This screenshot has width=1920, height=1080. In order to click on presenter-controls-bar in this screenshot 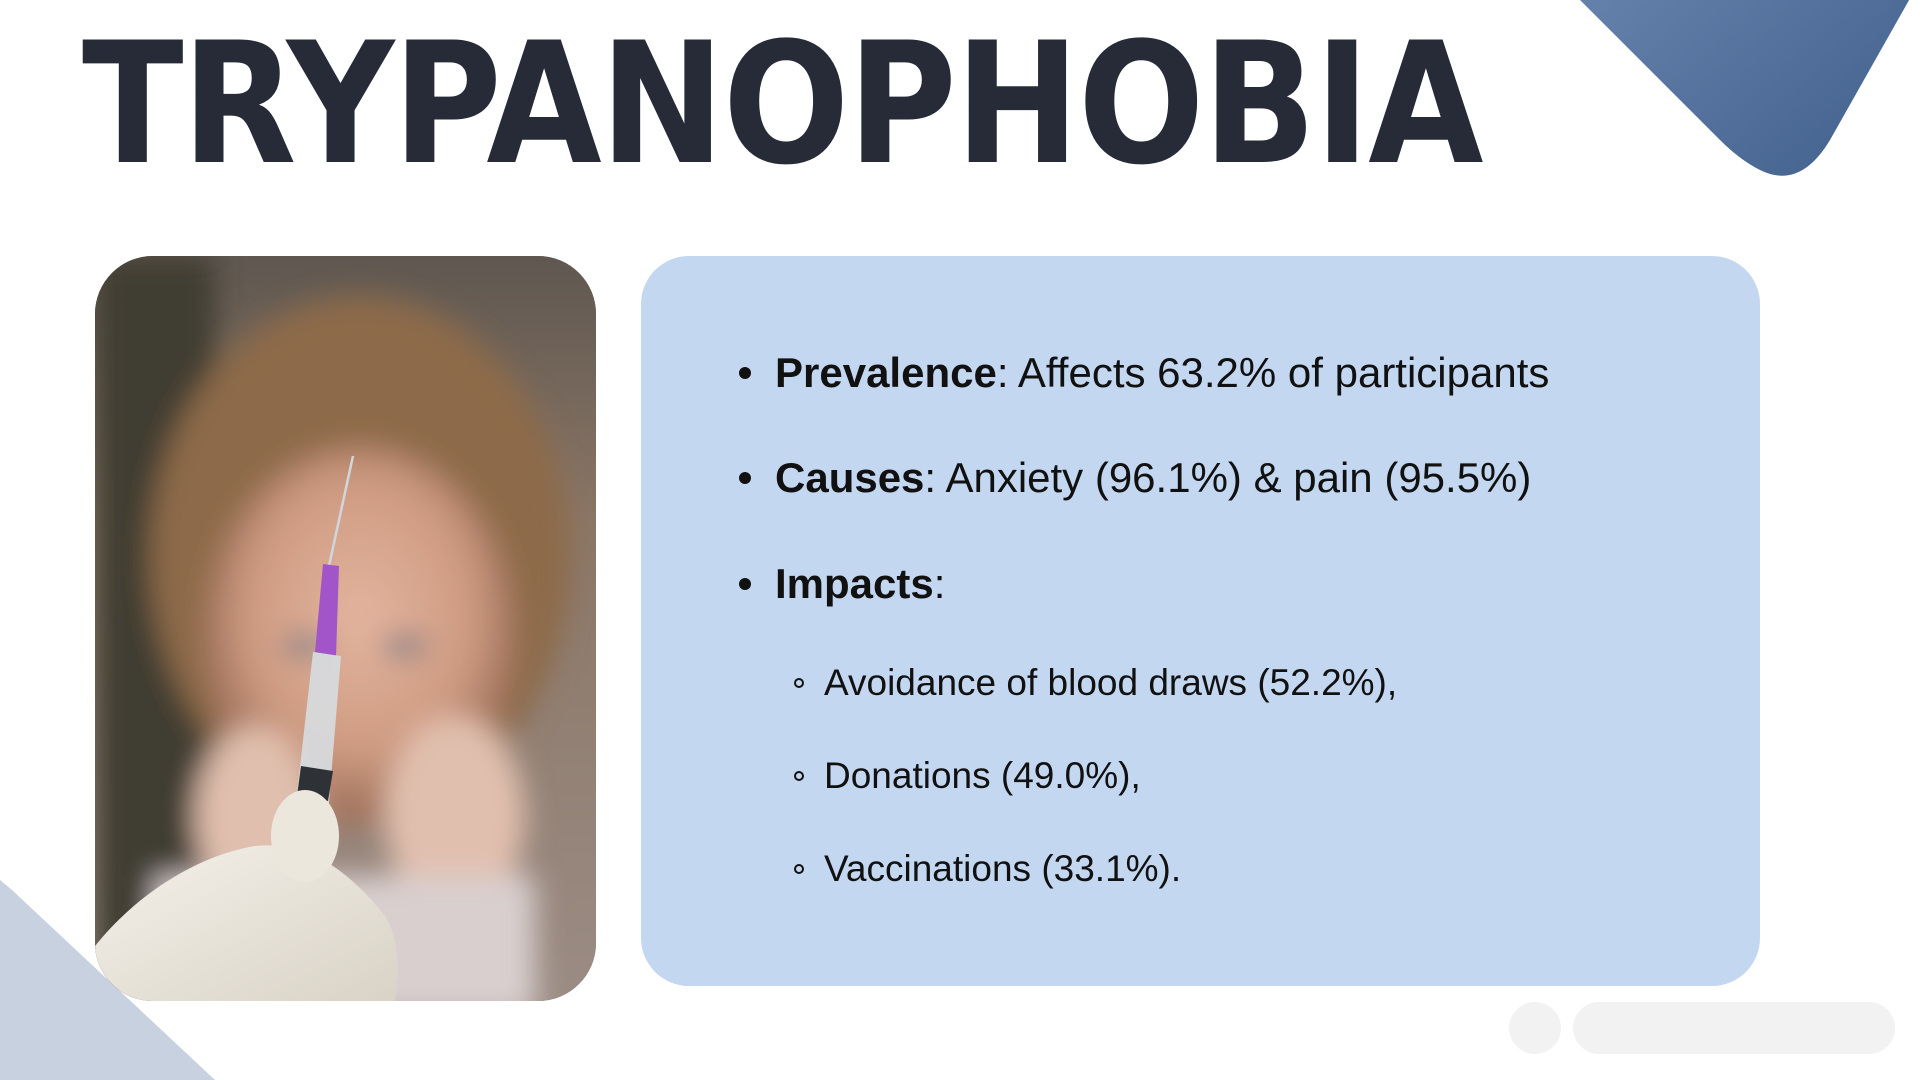, I will do `click(1734, 1028)`.